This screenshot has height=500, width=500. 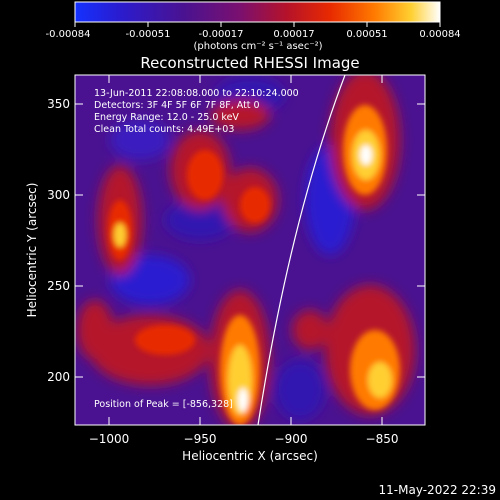 I want to click on colorbar-ticks, so click(x=257, y=24).